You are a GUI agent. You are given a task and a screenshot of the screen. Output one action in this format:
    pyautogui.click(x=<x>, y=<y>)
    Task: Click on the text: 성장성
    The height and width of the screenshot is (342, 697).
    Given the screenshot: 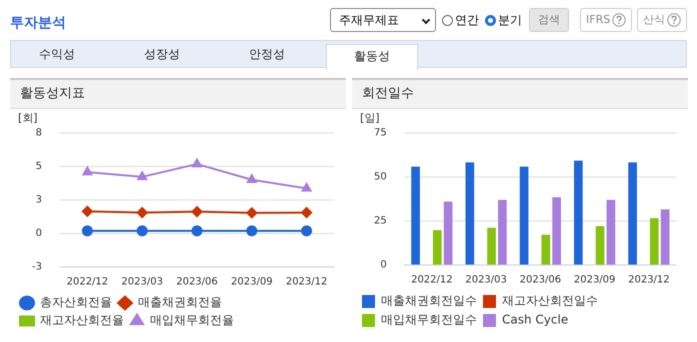 What is the action you would take?
    pyautogui.click(x=162, y=54)
    